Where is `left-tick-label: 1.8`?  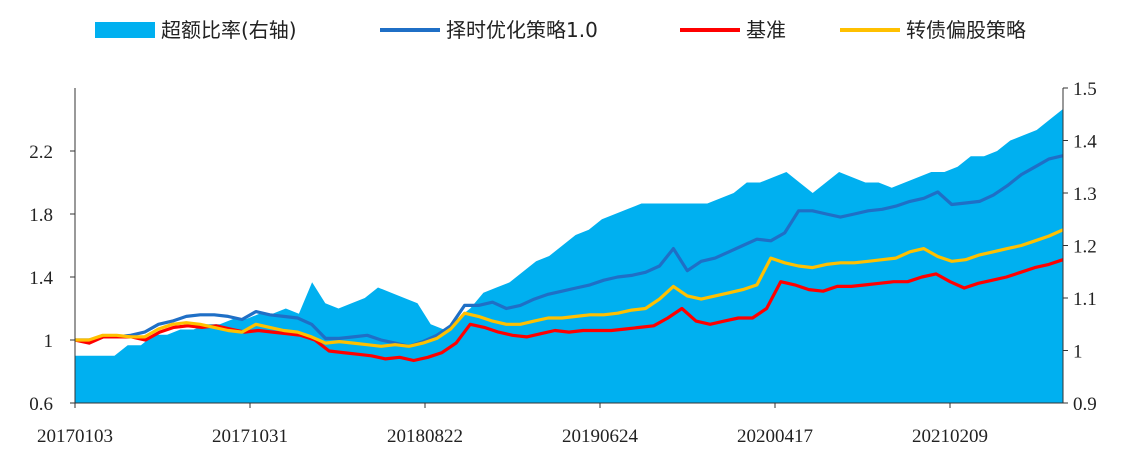
left-tick-label: 1.8 is located at coordinates (41, 215).